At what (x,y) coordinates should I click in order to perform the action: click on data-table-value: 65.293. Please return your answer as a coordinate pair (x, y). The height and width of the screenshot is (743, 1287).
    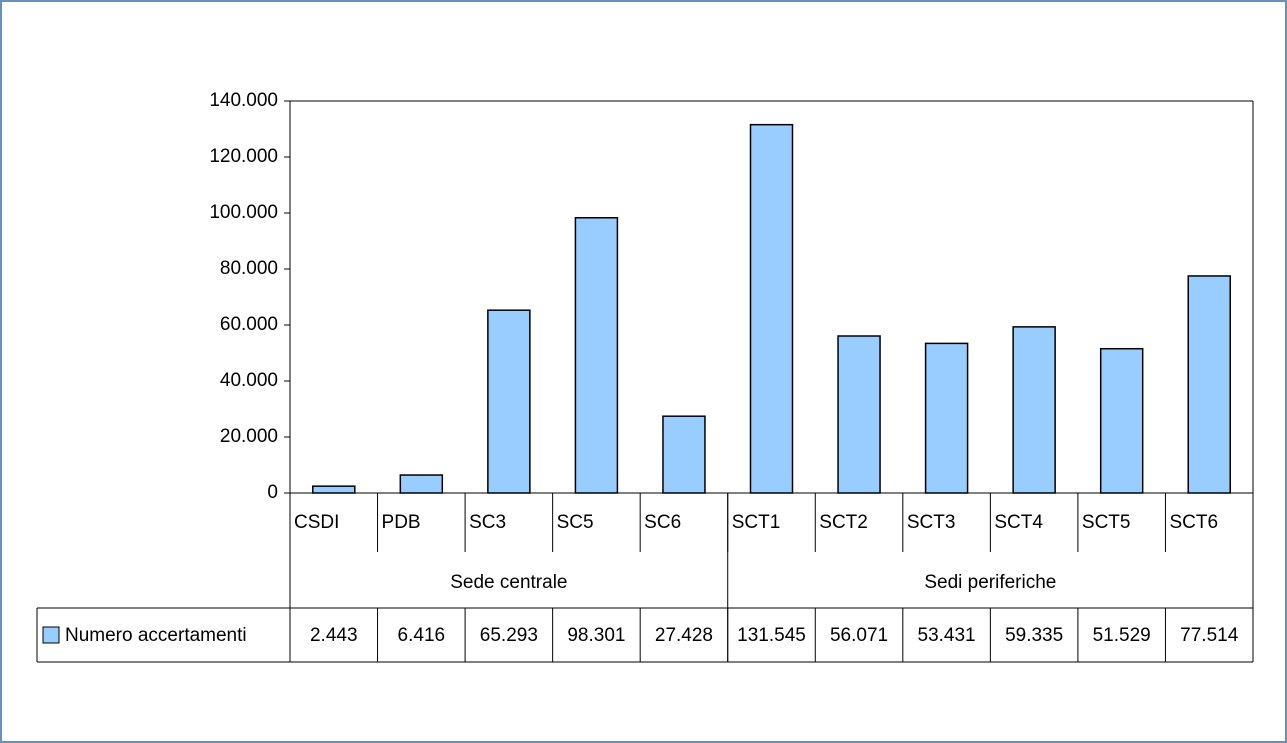
    Looking at the image, I should click on (509, 635).